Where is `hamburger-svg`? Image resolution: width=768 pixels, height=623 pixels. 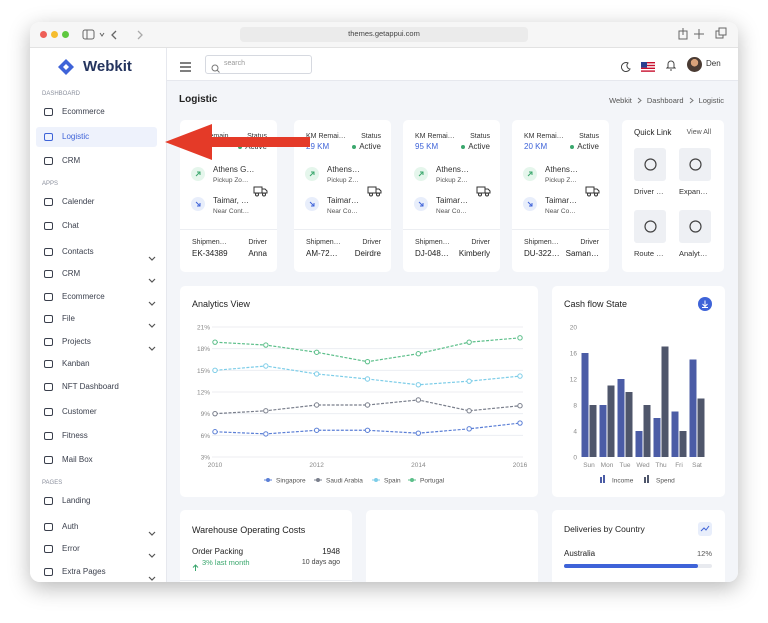 hamburger-svg is located at coordinates (185, 67).